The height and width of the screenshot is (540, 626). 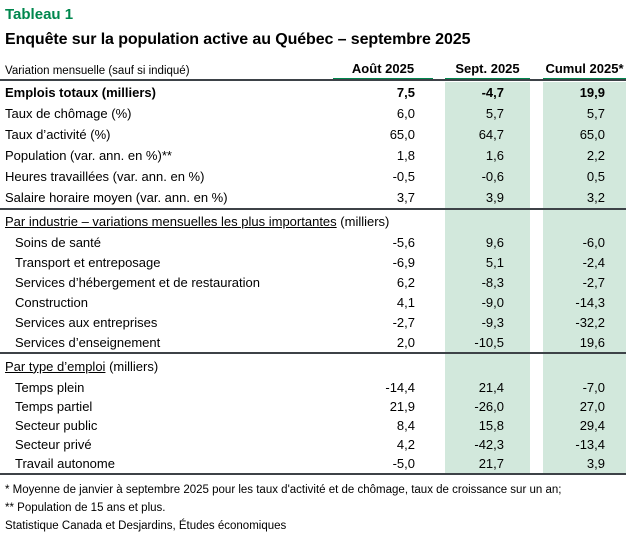 I want to click on cell-aout-2025: -14,4, so click(x=400, y=387).